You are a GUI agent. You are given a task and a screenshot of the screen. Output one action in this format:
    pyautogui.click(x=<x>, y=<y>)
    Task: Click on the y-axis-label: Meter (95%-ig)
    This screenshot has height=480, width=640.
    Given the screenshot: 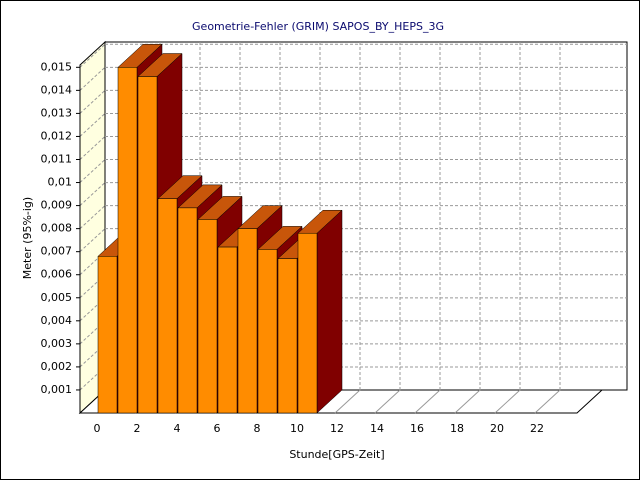 What is the action you would take?
    pyautogui.click(x=27, y=238)
    